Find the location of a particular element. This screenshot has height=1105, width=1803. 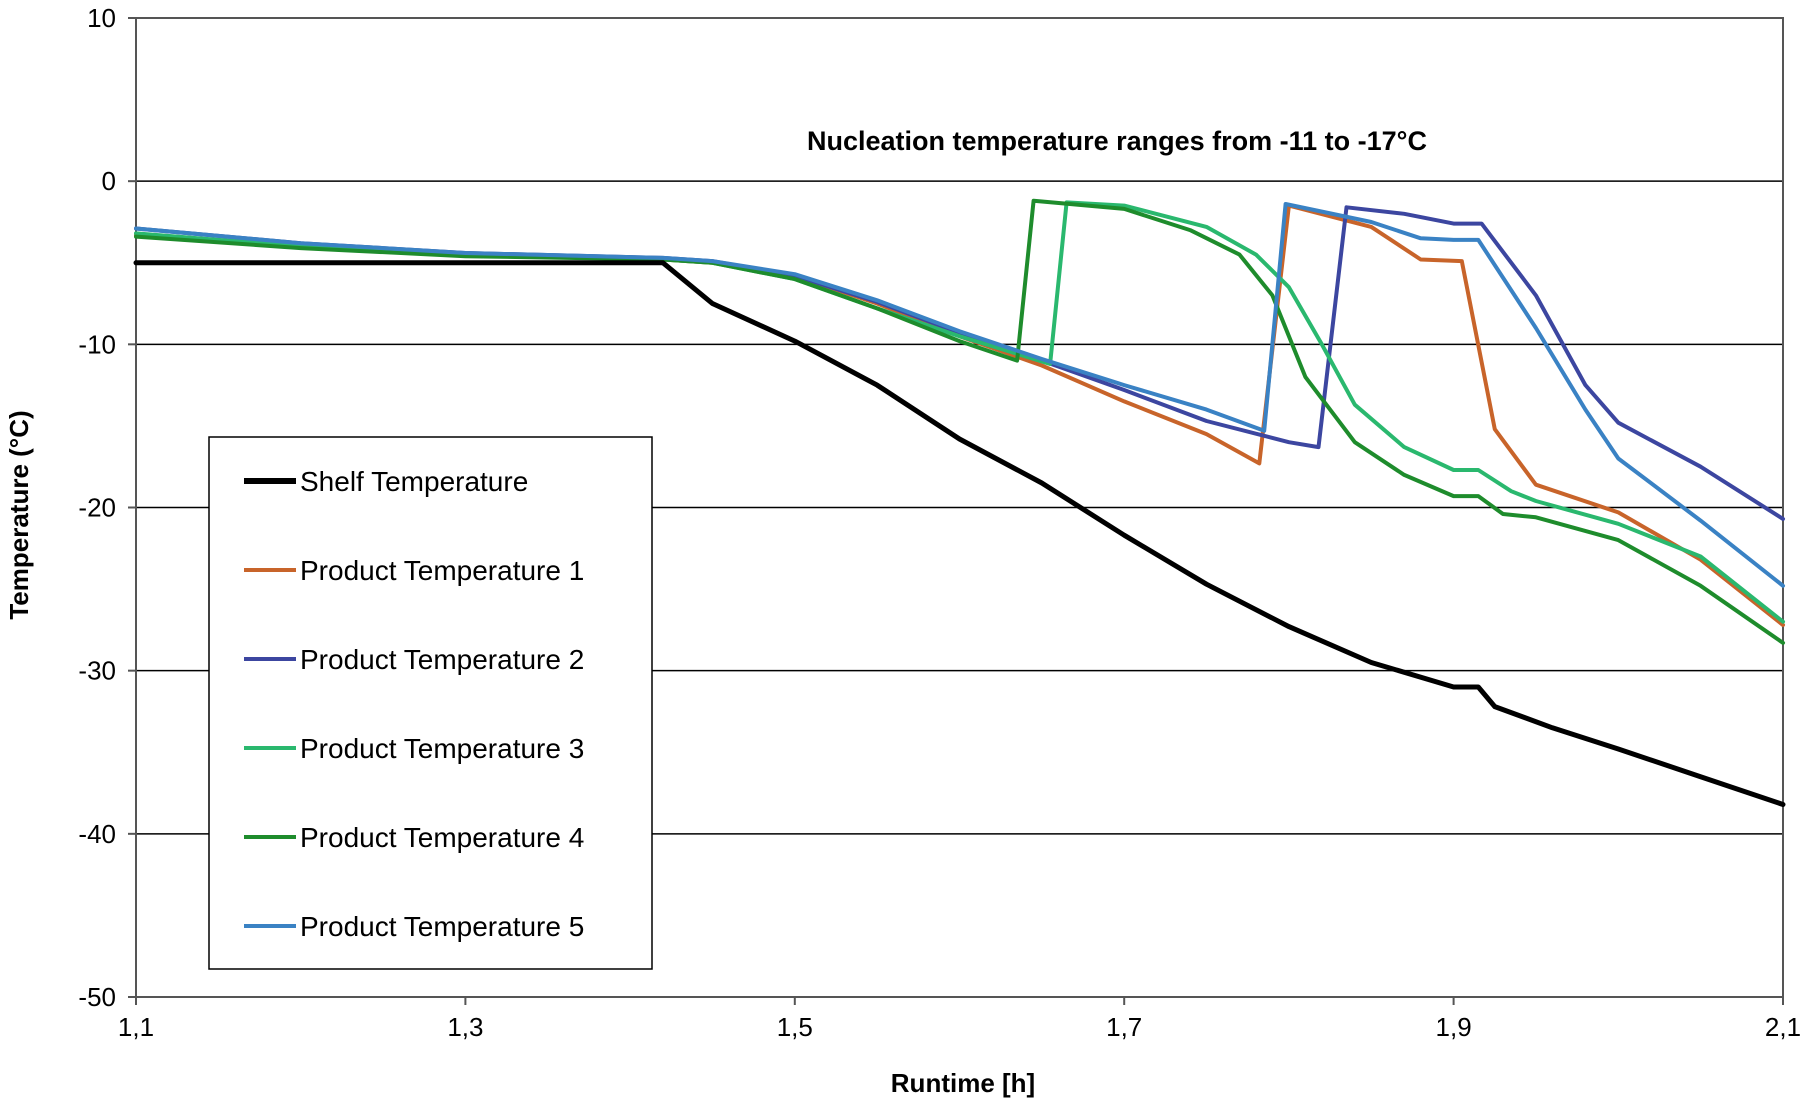

y-tick-label: -50 is located at coordinates (97, 997).